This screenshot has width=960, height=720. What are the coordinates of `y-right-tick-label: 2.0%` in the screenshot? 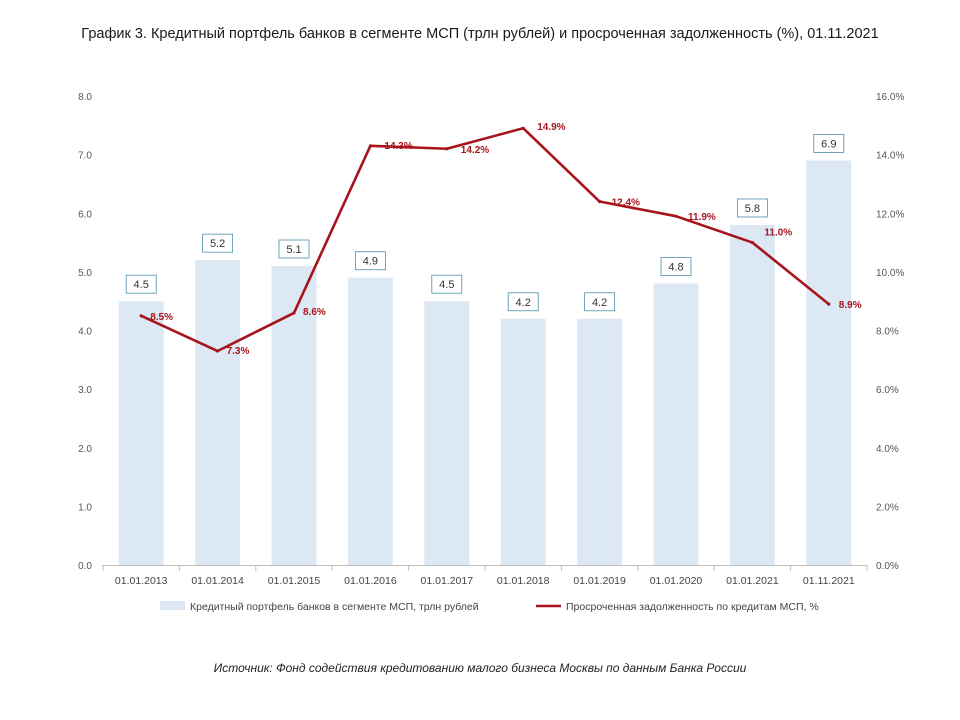 It's located at (887, 507).